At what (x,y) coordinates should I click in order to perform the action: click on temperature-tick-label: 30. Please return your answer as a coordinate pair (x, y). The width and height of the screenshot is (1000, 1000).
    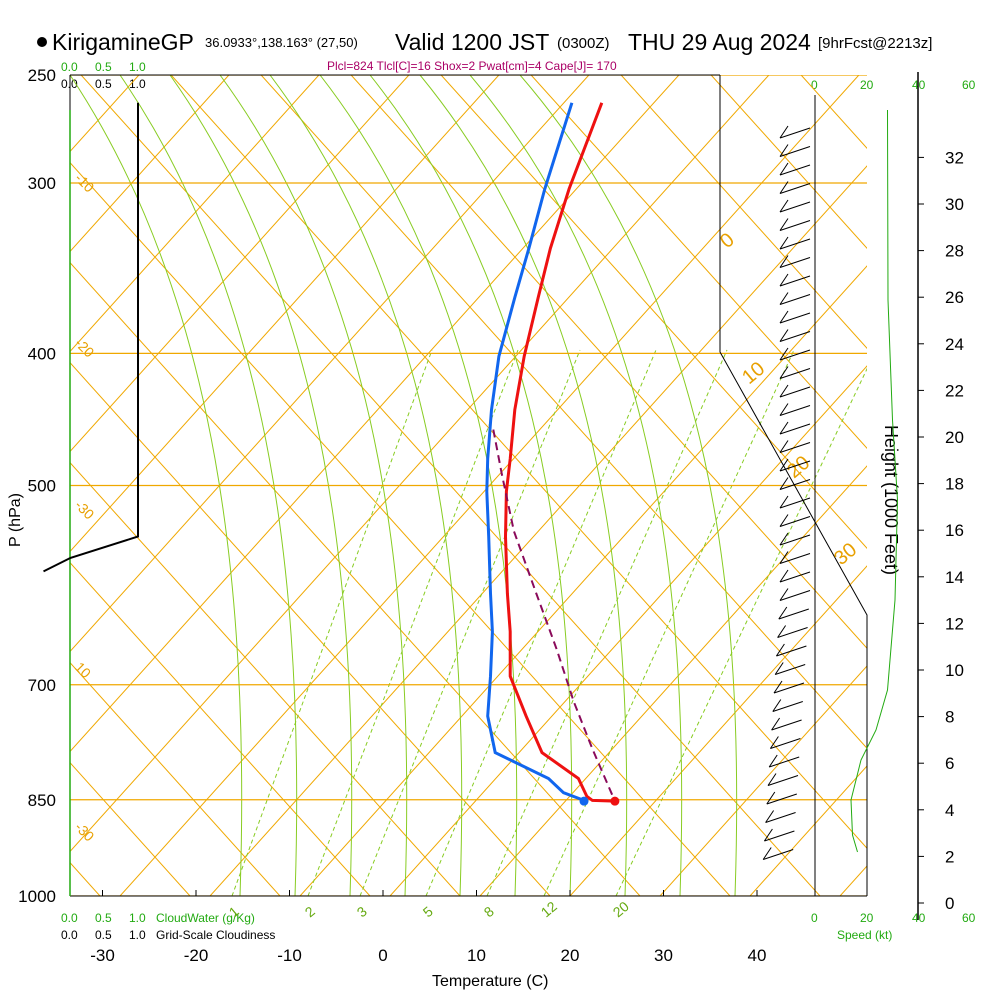
    Looking at the image, I should click on (663, 955).